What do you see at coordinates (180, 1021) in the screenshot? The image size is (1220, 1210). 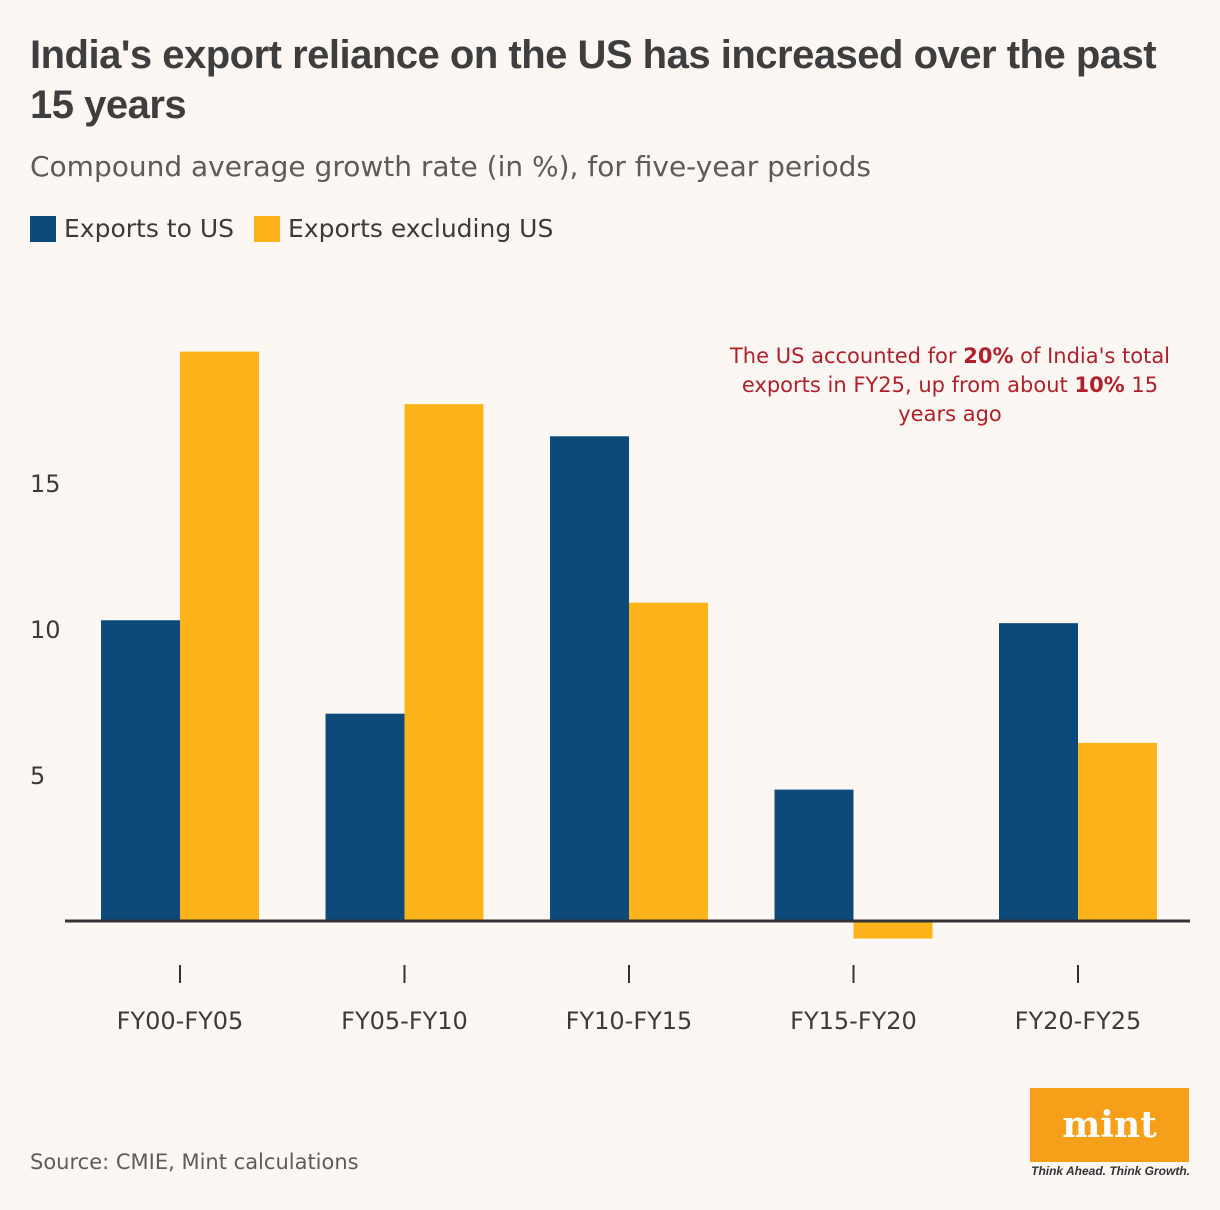 I see `x-tick-label-fy00-fy05: FY00-FY05` at bounding box center [180, 1021].